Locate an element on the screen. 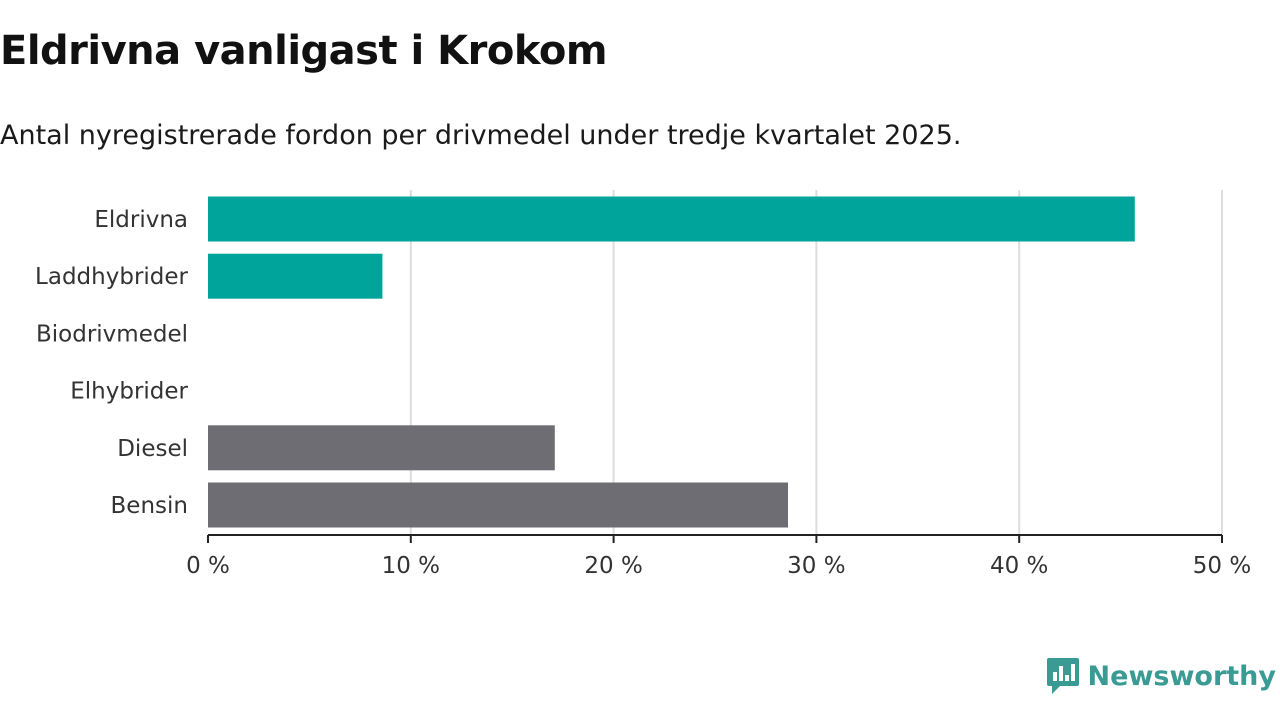  brand-name: Newsworthy is located at coordinates (1181, 676).